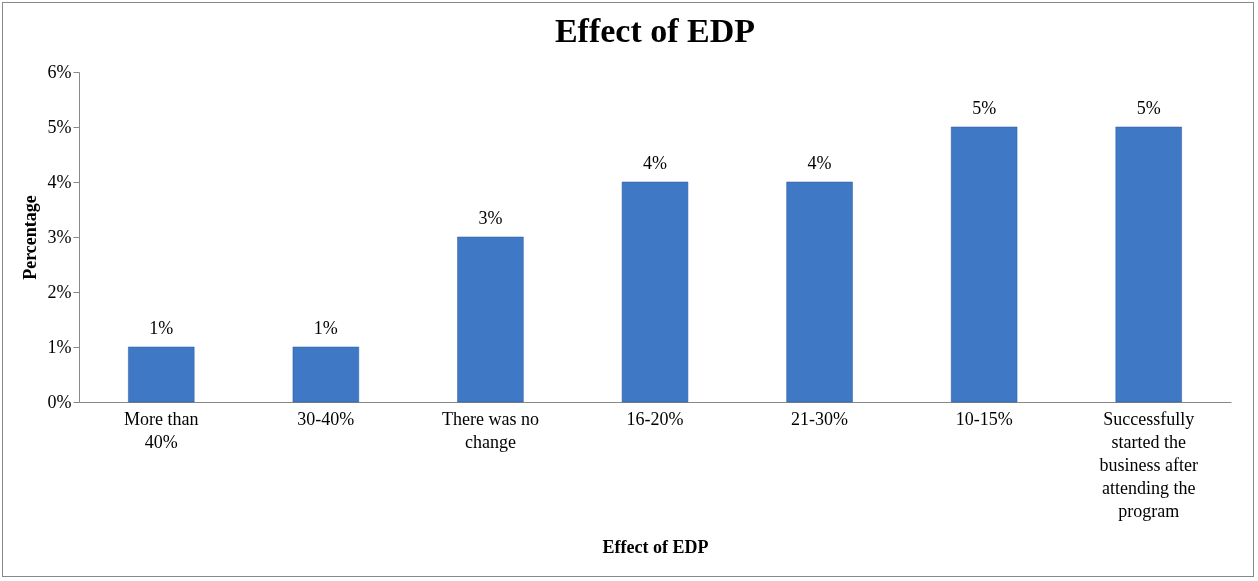  What do you see at coordinates (59, 346) in the screenshot?
I see `y-tick-label: 1%` at bounding box center [59, 346].